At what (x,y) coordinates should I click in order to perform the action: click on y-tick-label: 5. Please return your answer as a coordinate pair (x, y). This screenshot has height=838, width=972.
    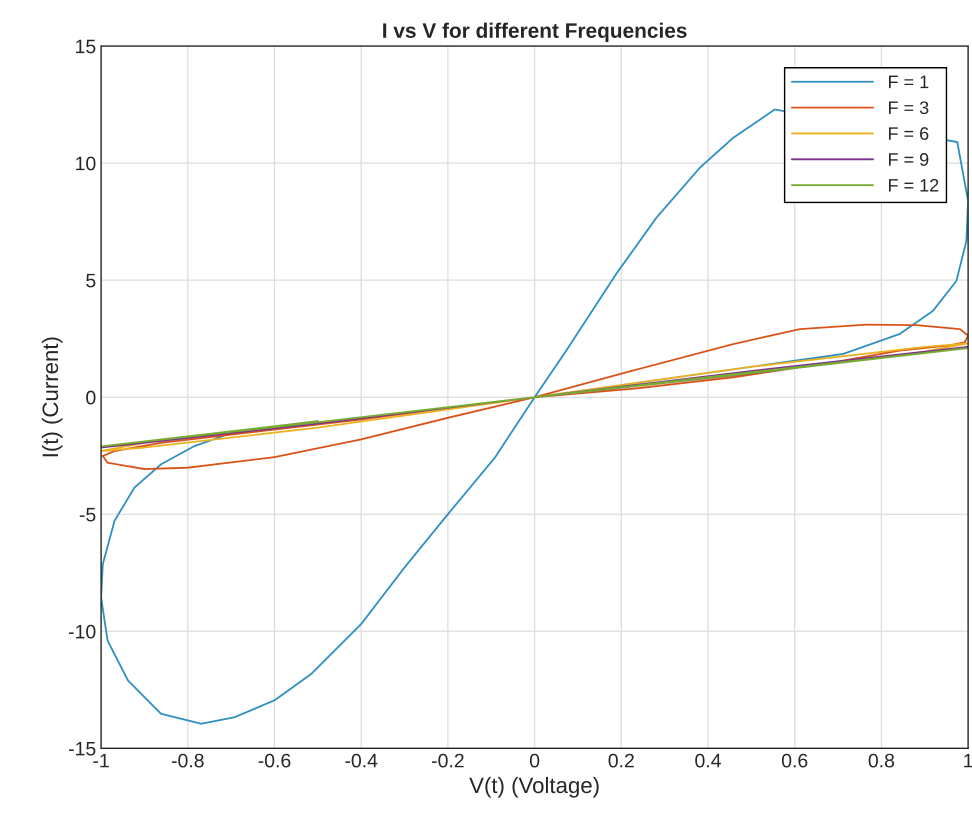
    Looking at the image, I should click on (91, 281).